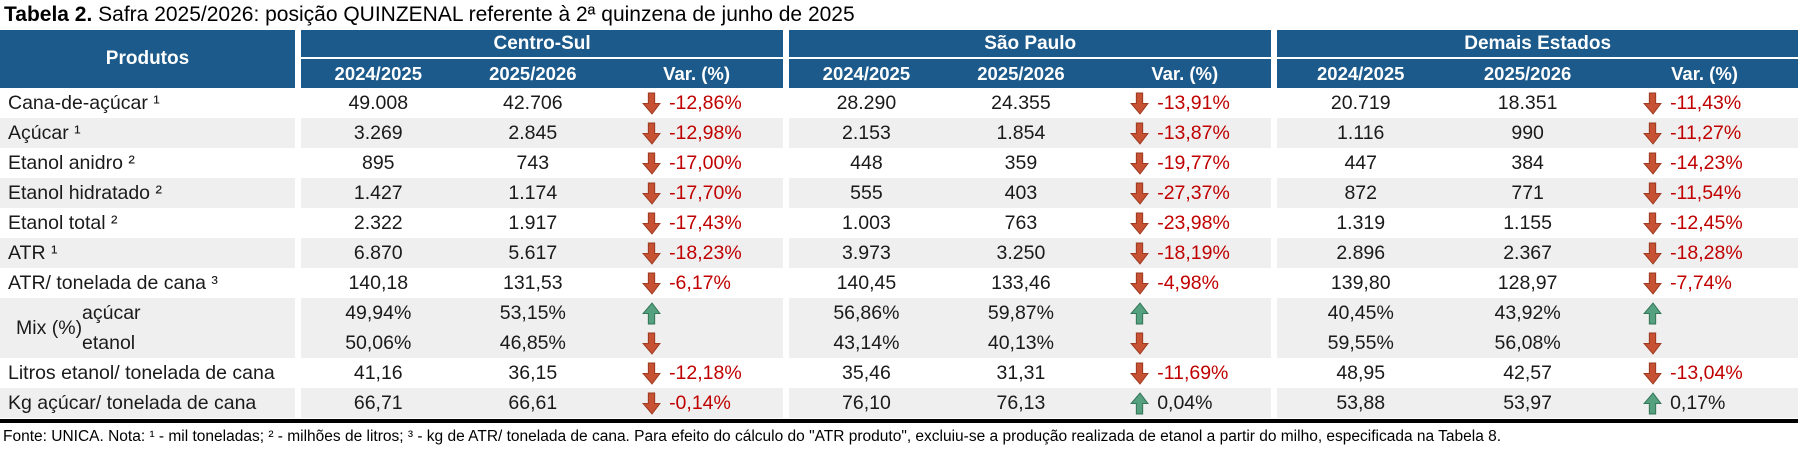 The height and width of the screenshot is (471, 1798). What do you see at coordinates (532, 342) in the screenshot?
I see `value-2025-2026: 46,85%` at bounding box center [532, 342].